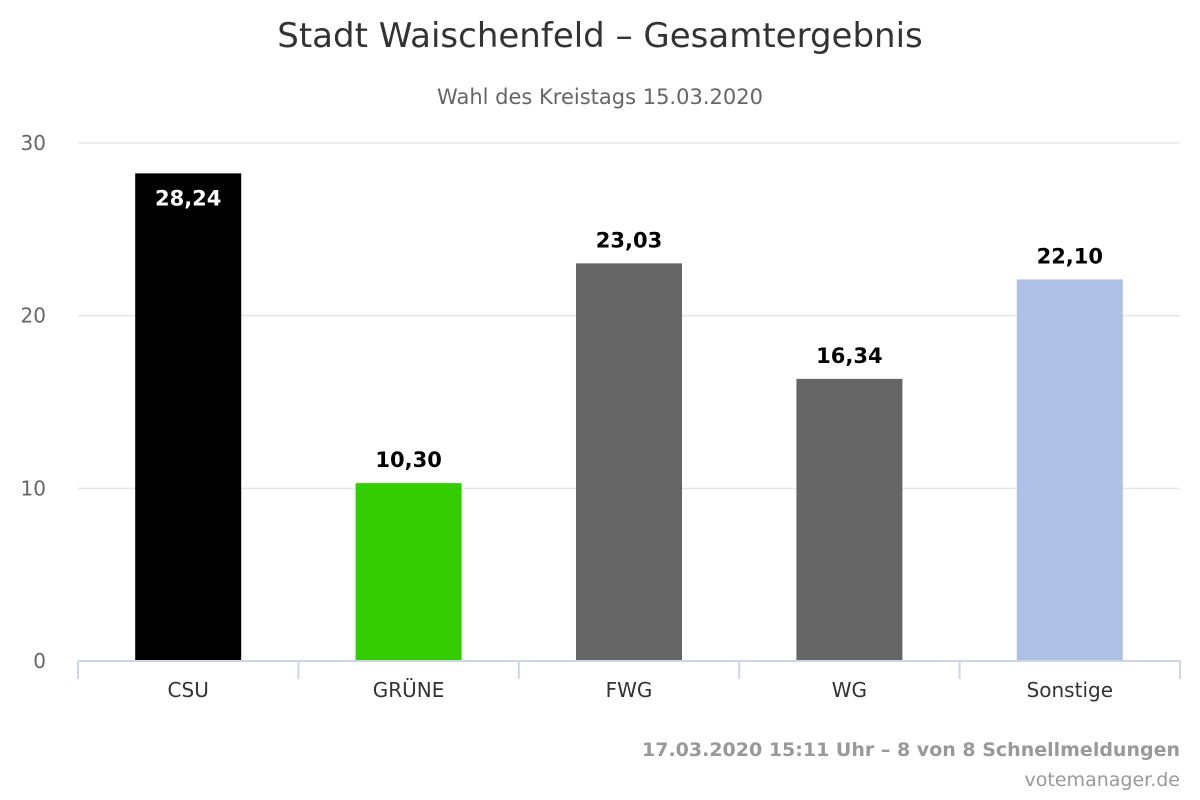 The image size is (1200, 800). I want to click on category-label: WG, so click(849, 690).